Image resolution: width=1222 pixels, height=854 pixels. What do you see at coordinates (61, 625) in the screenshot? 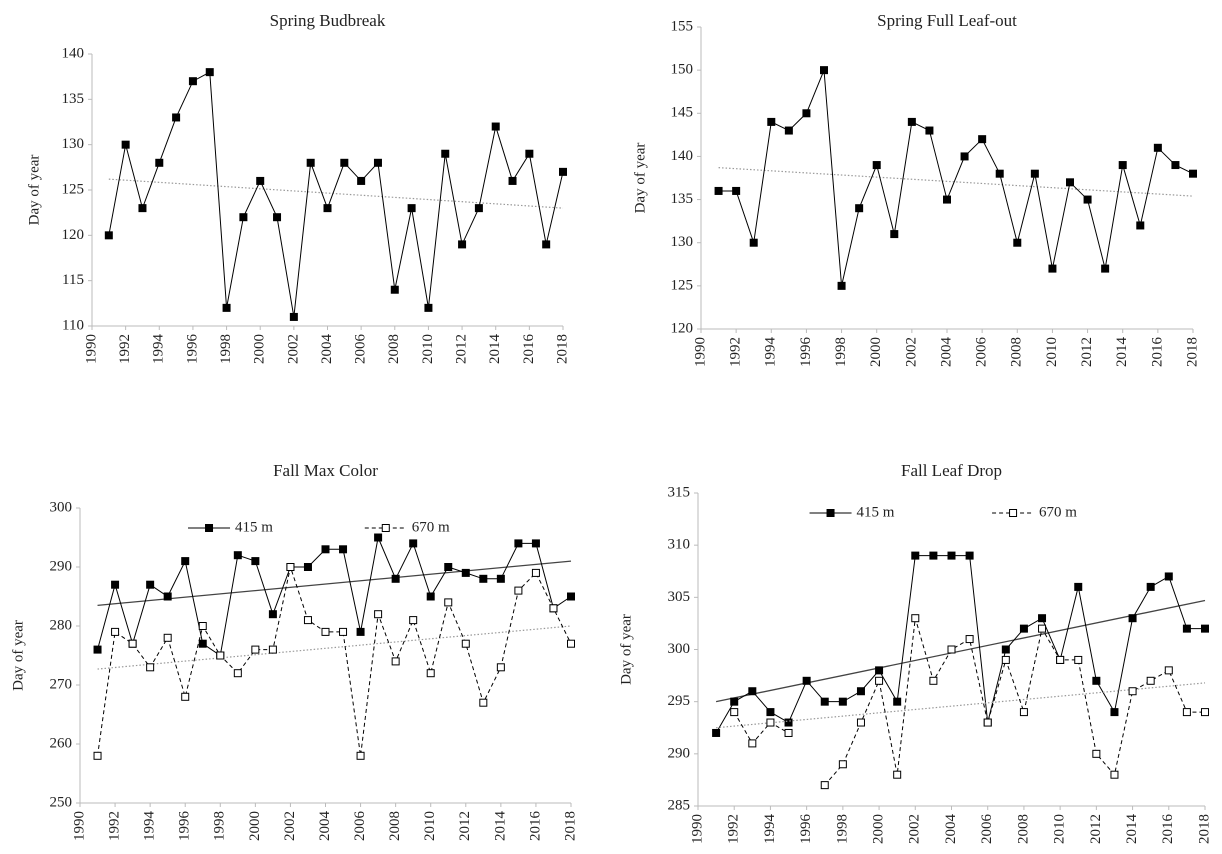
I see `y-tick-label: 280` at bounding box center [61, 625].